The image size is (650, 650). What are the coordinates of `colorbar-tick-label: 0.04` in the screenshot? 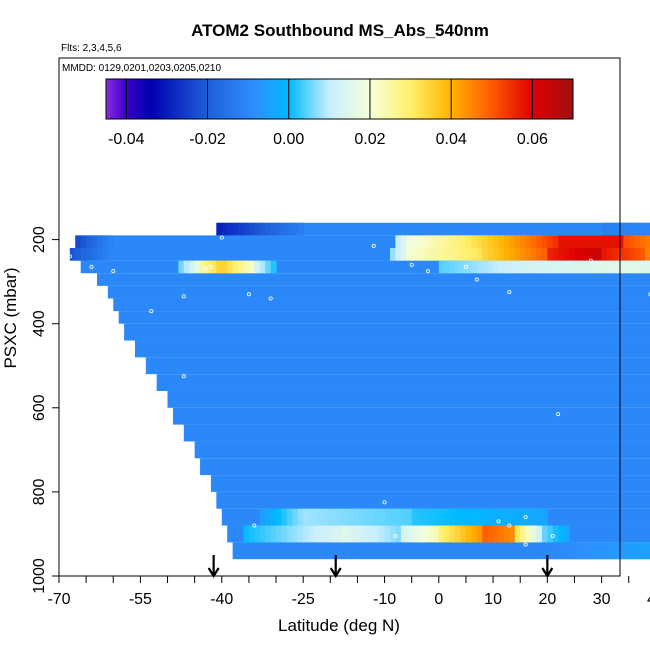 It's located at (451, 139).